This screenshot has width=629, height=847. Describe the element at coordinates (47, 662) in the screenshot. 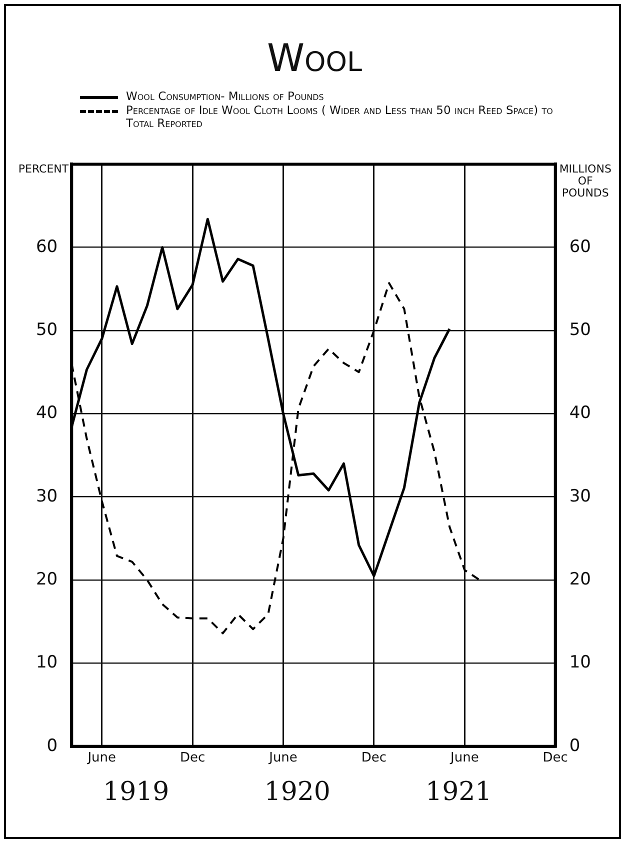

I see `y-tick-label: 10` at that location.